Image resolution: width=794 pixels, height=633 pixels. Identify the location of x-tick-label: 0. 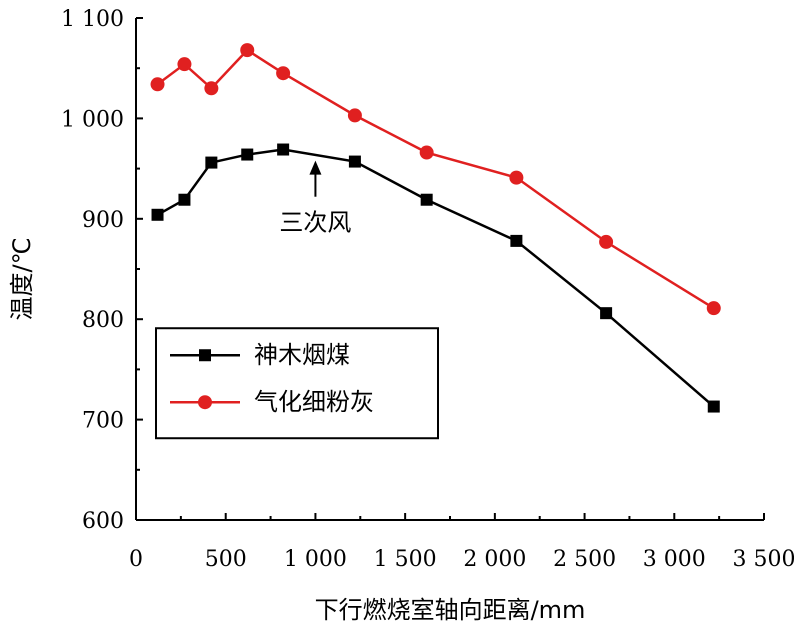
(136, 559).